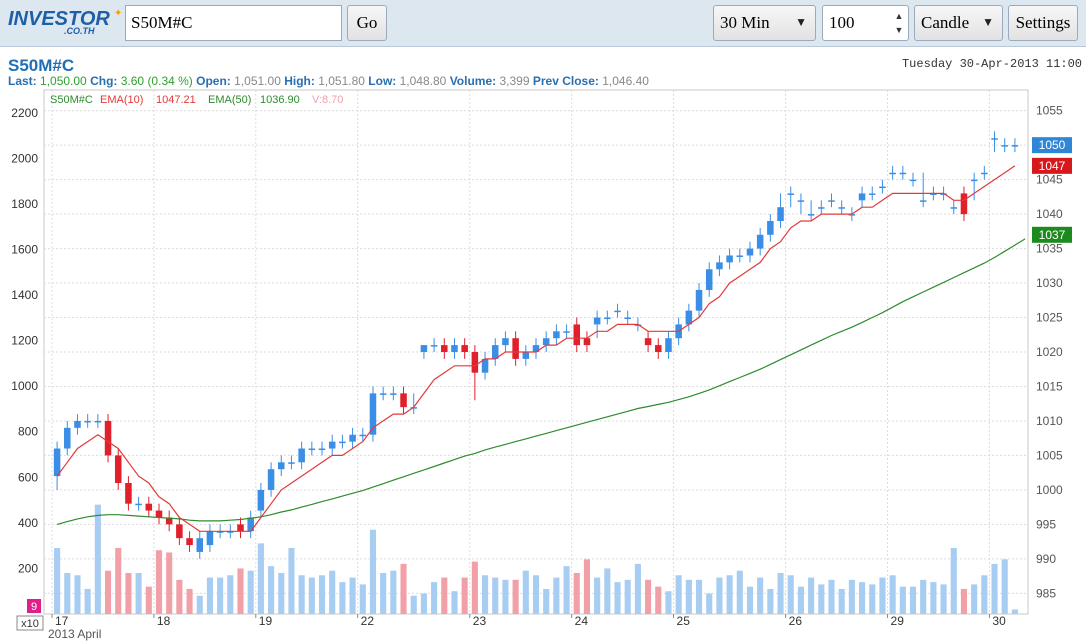 This screenshot has width=1086, height=643. Describe the element at coordinates (1049, 249) in the screenshot. I see `price-tick-label: 1035` at that location.